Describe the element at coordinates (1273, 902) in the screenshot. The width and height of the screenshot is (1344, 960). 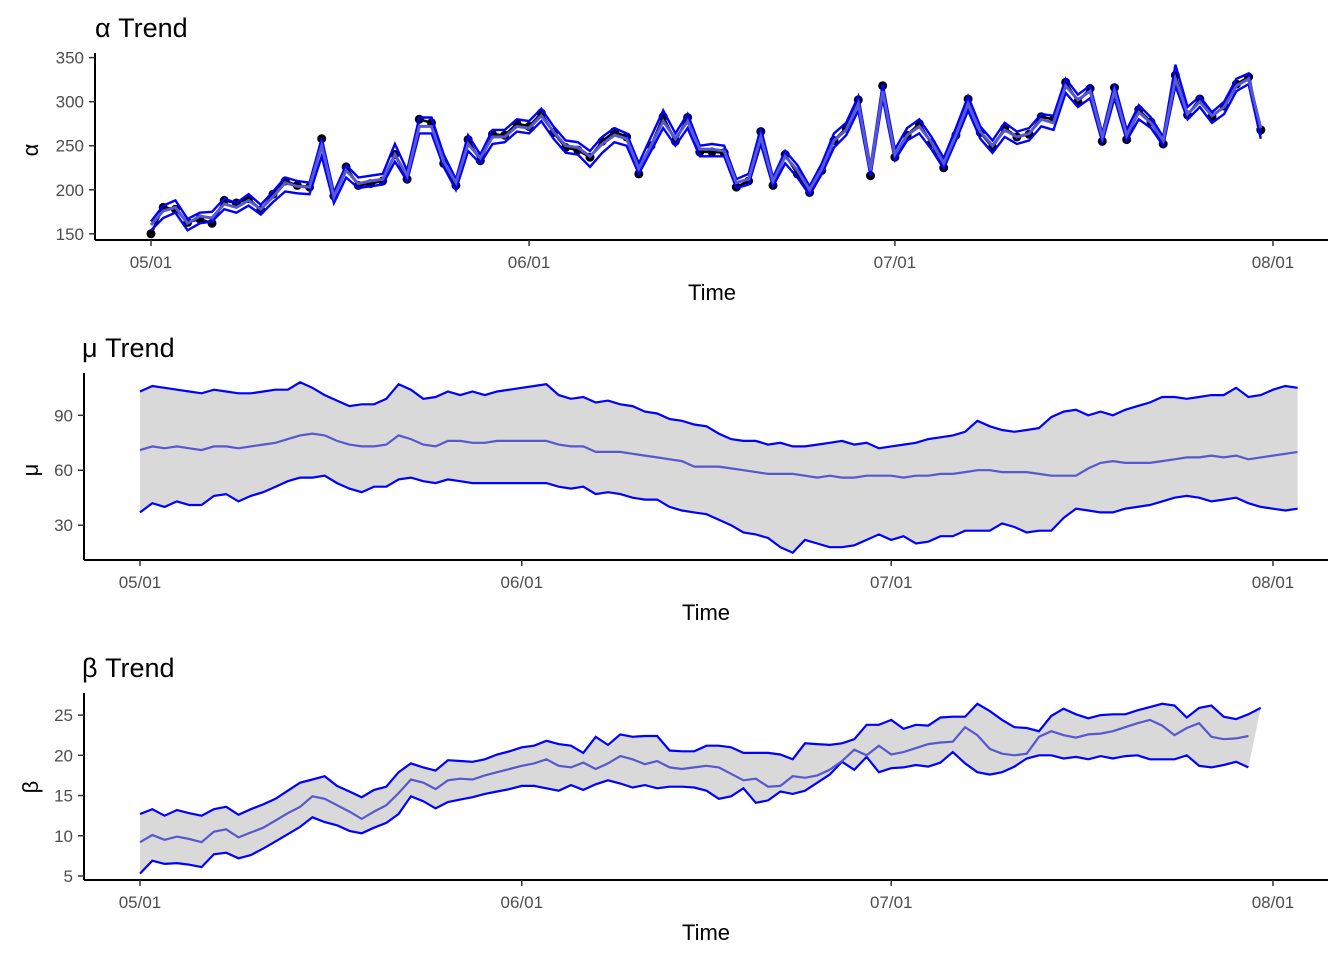
I see `beta-x-tick-label: 08/01` at that location.